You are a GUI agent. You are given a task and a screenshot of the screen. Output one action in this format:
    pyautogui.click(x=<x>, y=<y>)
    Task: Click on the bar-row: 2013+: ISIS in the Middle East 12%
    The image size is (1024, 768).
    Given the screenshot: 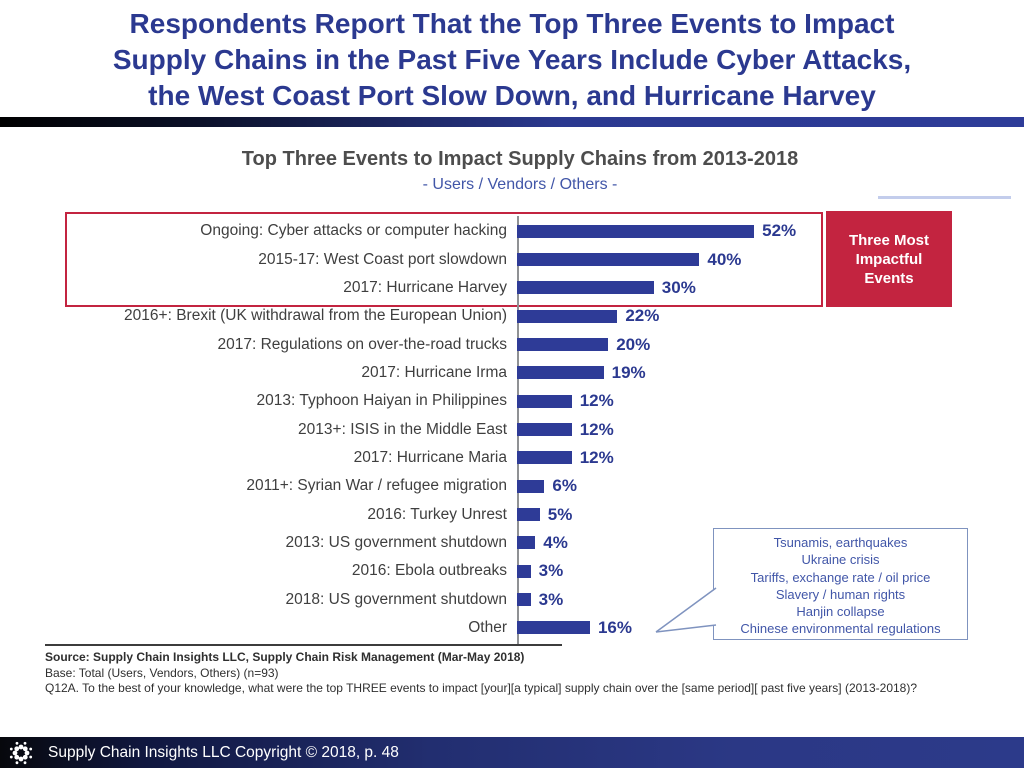 What is the action you would take?
    pyautogui.click(x=512, y=429)
    